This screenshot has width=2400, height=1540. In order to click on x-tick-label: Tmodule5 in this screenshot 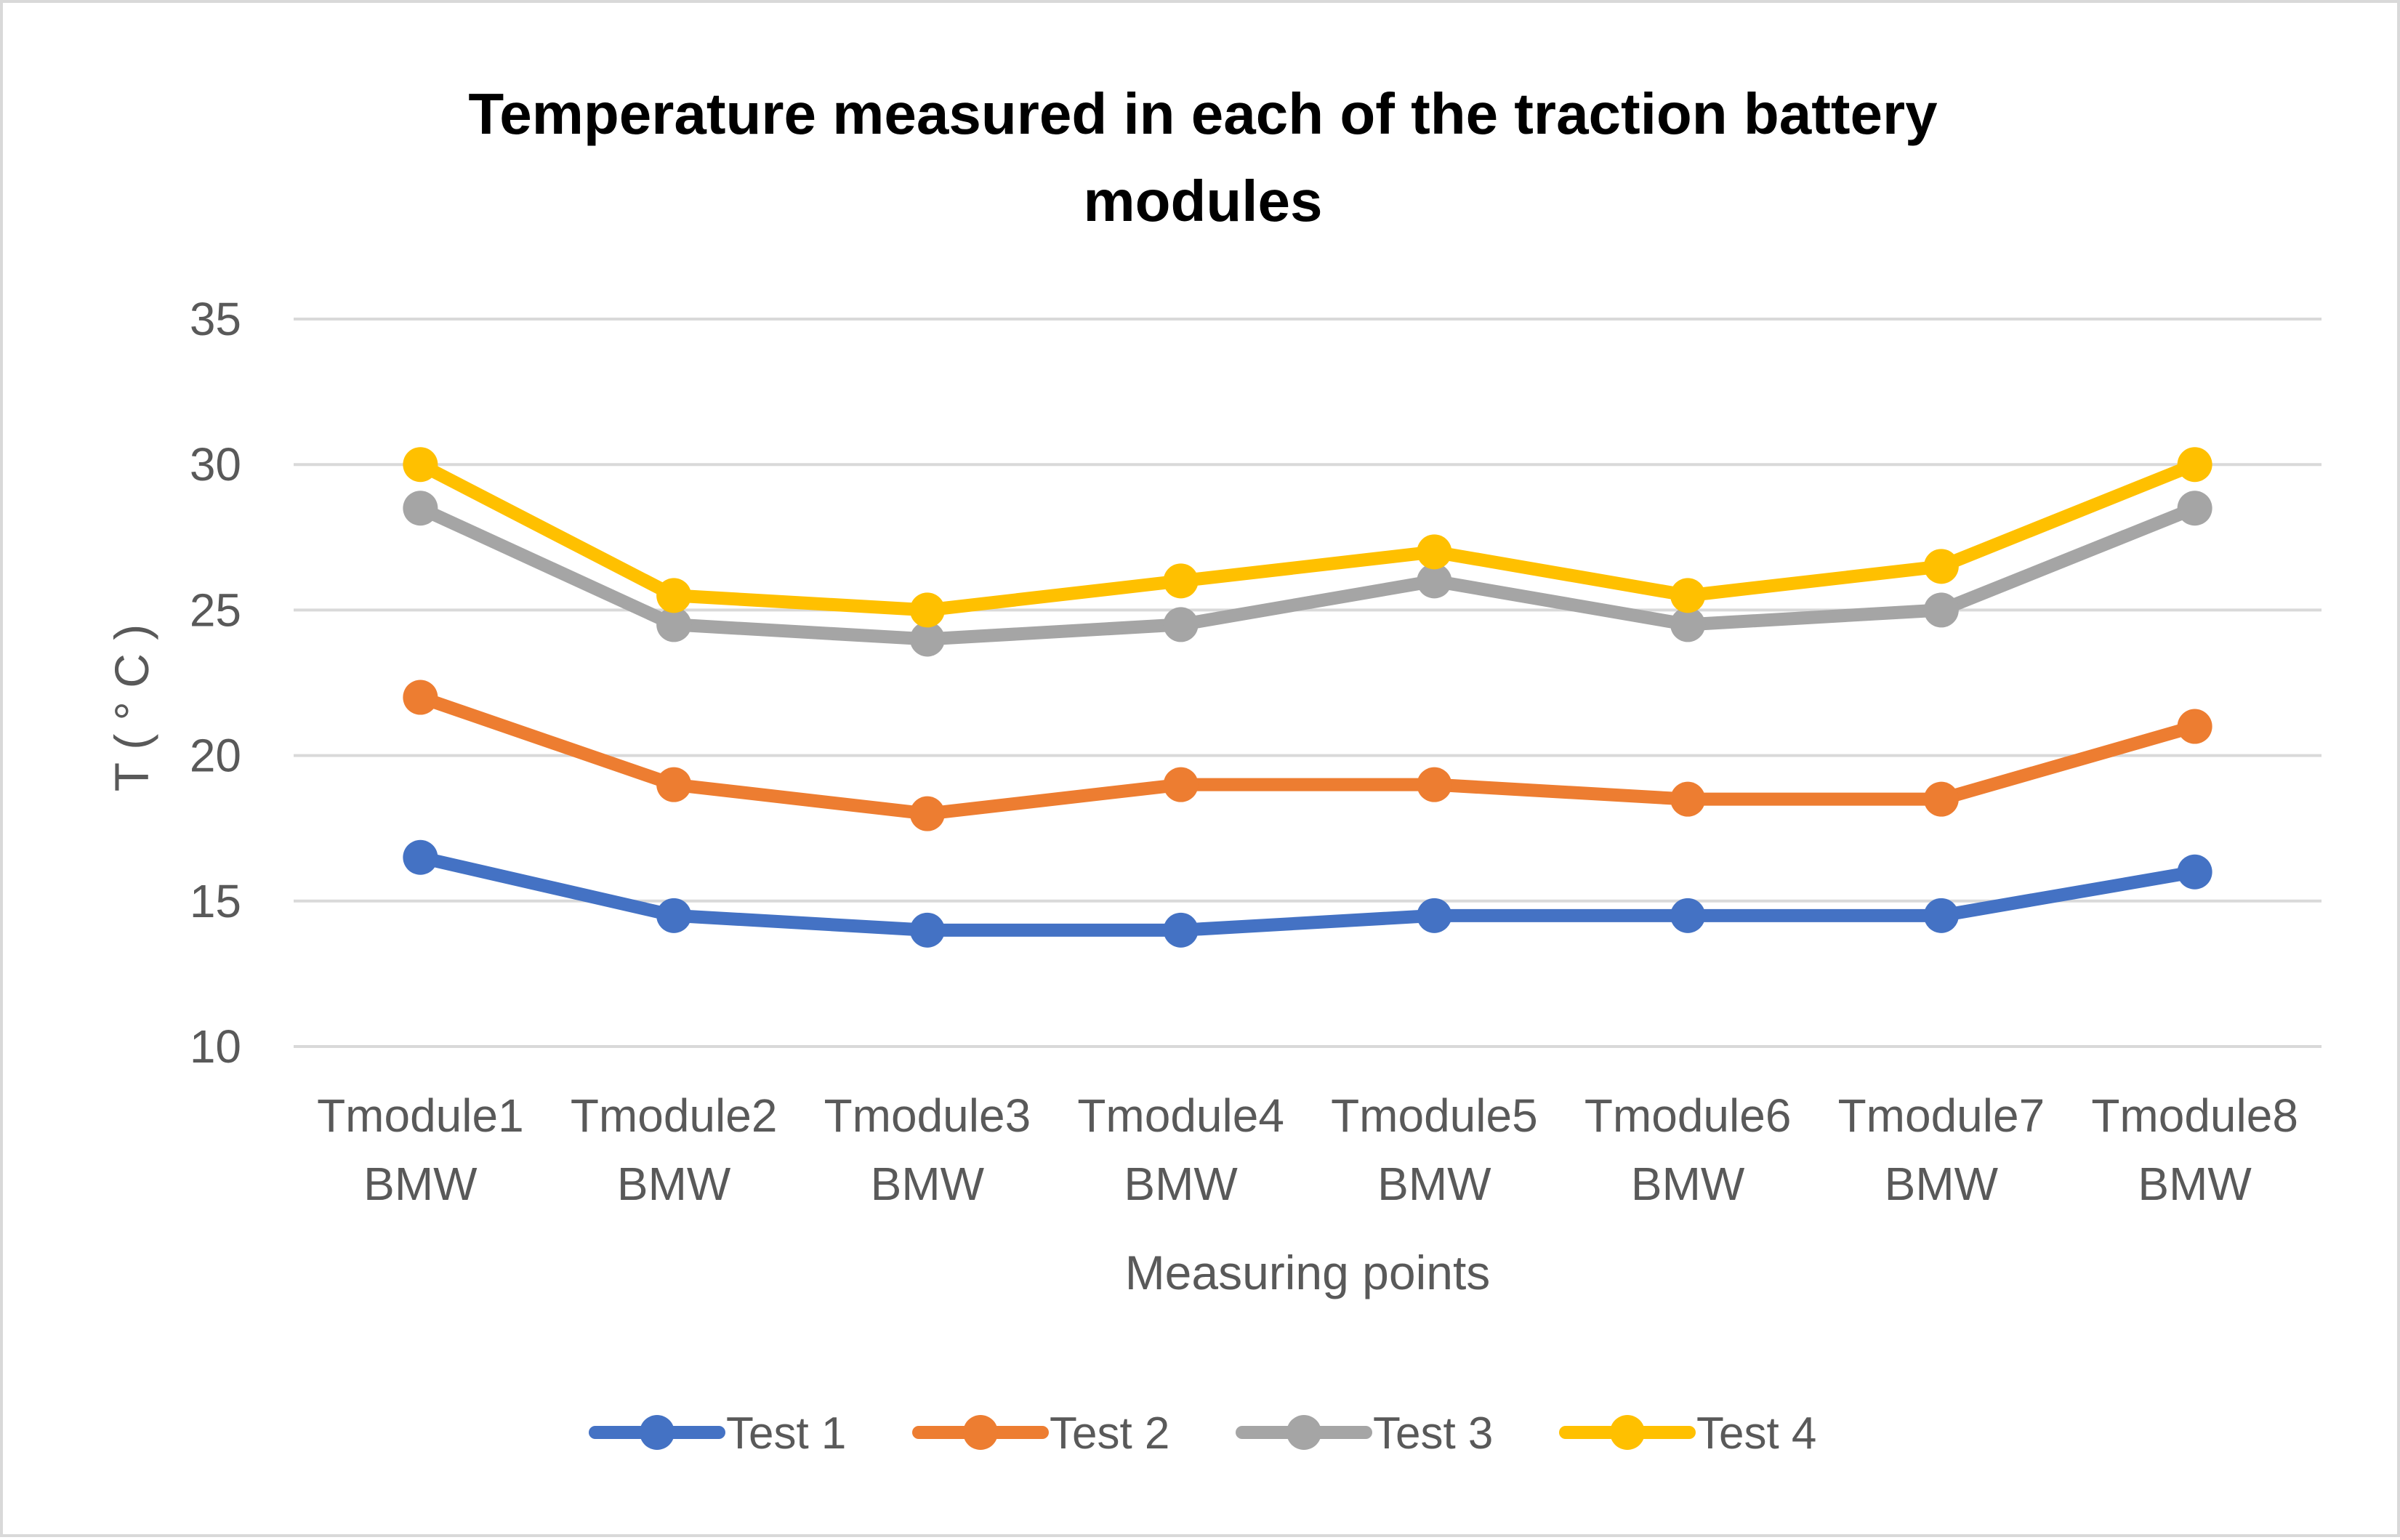, I will do `click(1434, 1115)`.